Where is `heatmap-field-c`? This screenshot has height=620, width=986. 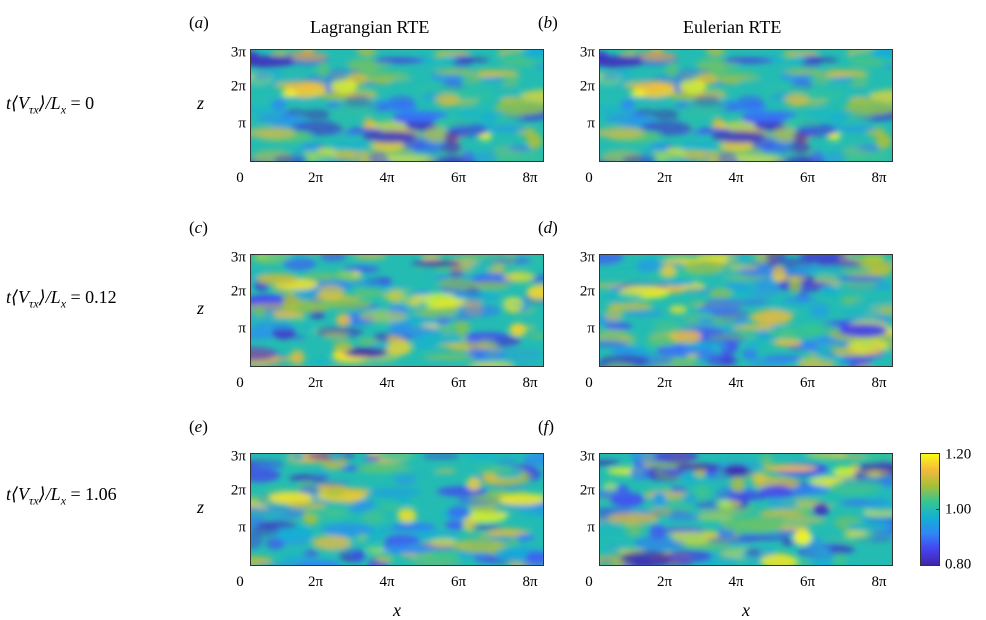 heatmap-field-c is located at coordinates (397, 310).